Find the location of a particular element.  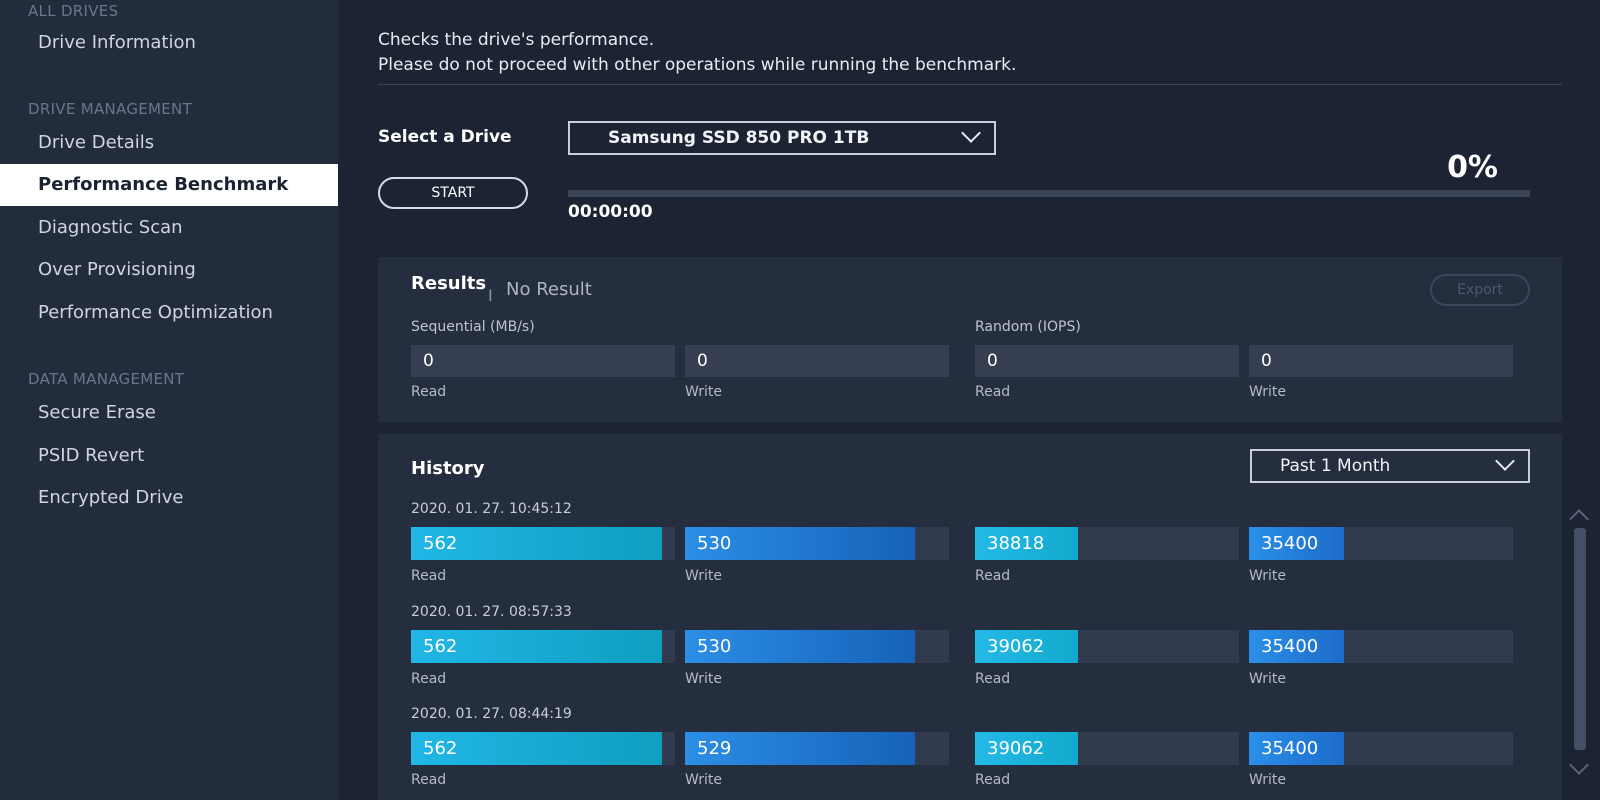

sidebar-section-drive-management: DRIVE MANAGEMENT is located at coordinates (110, 109).